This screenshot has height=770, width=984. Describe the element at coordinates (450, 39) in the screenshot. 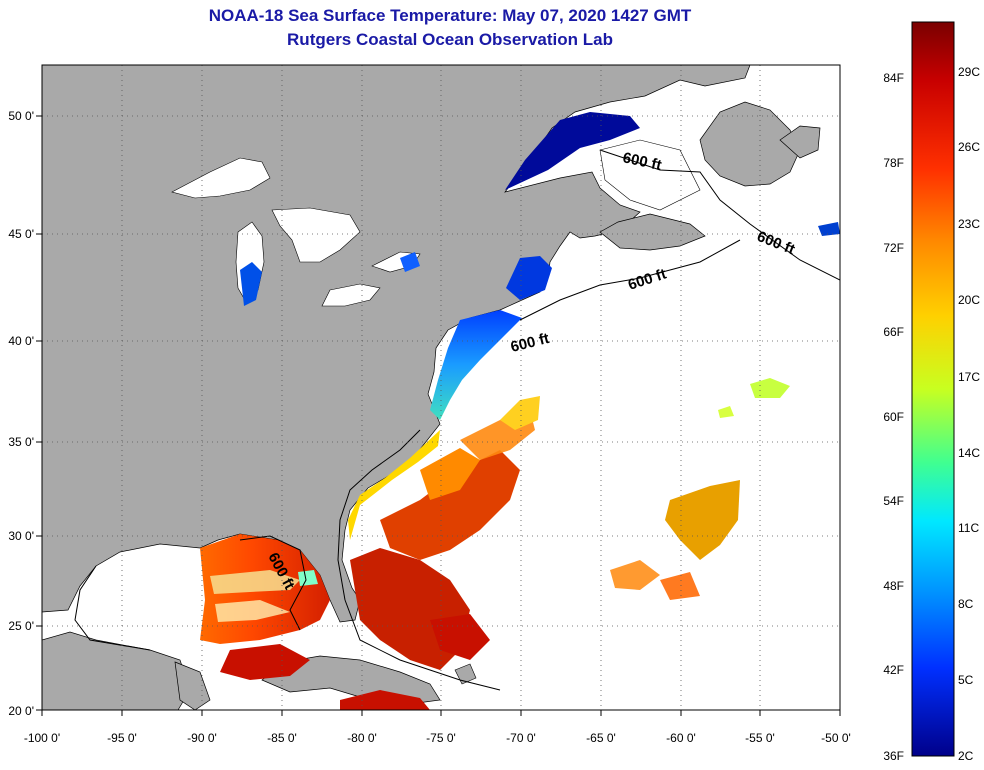

I see `map-subtitle: Rutgers Coastal Ocean Observation Lab` at that location.